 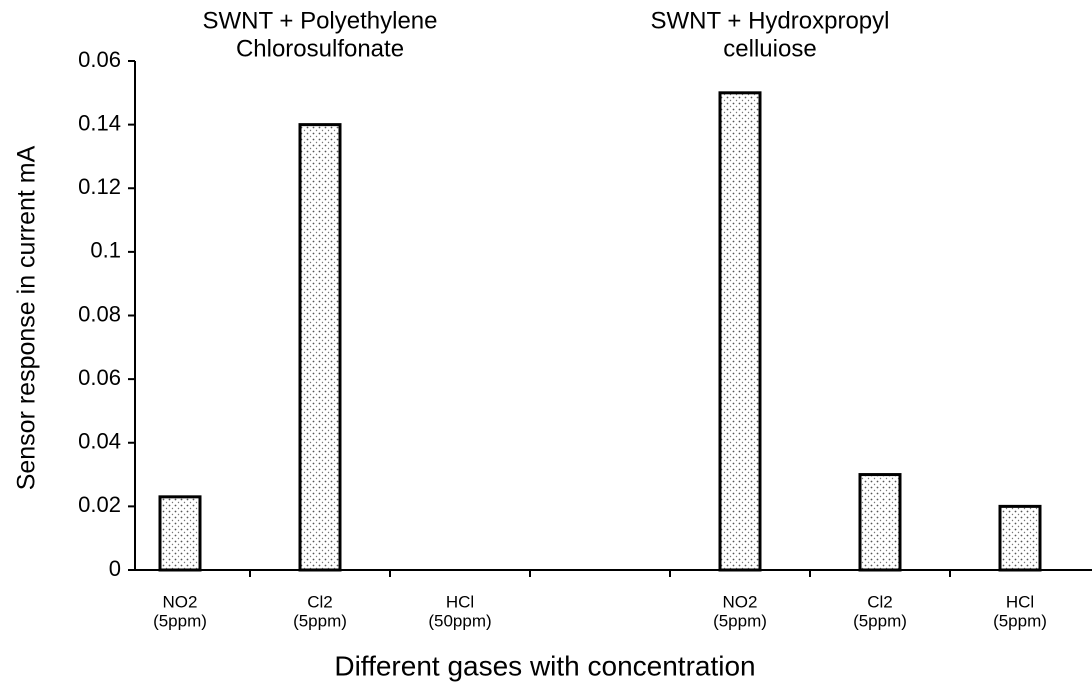 I want to click on y-tick-label: 0.08, so click(x=99, y=313).